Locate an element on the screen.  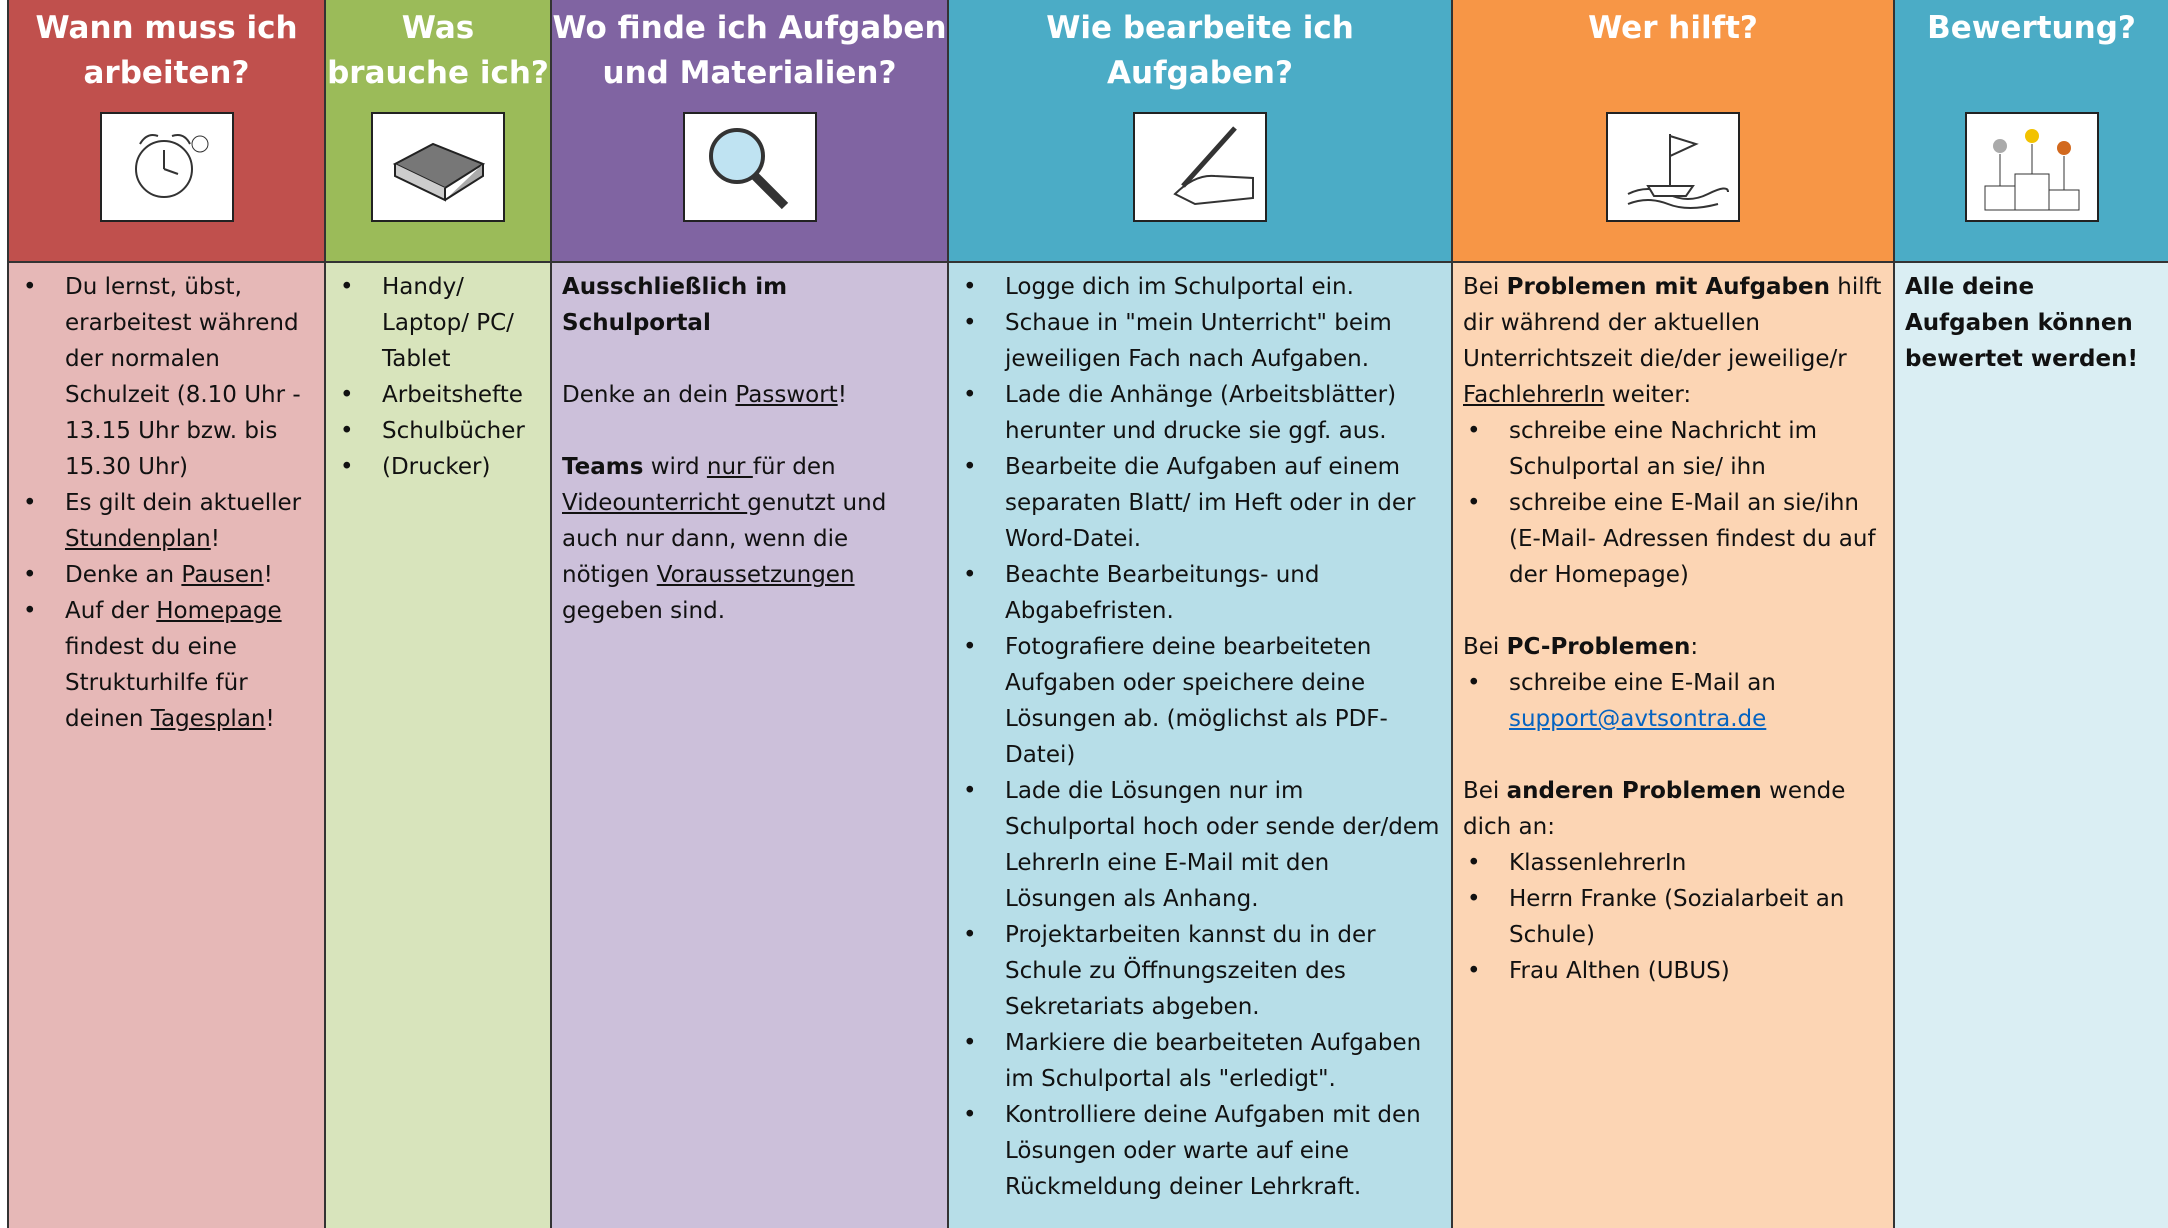
text: Denke an dein is located at coordinates (649, 395).